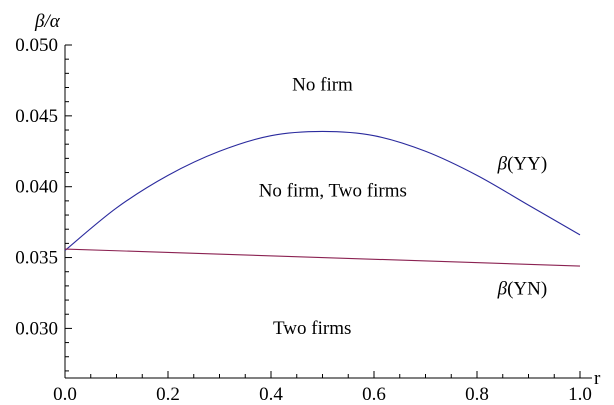  Describe the element at coordinates (322, 84) in the screenshot. I see `region-label: No firm` at that location.